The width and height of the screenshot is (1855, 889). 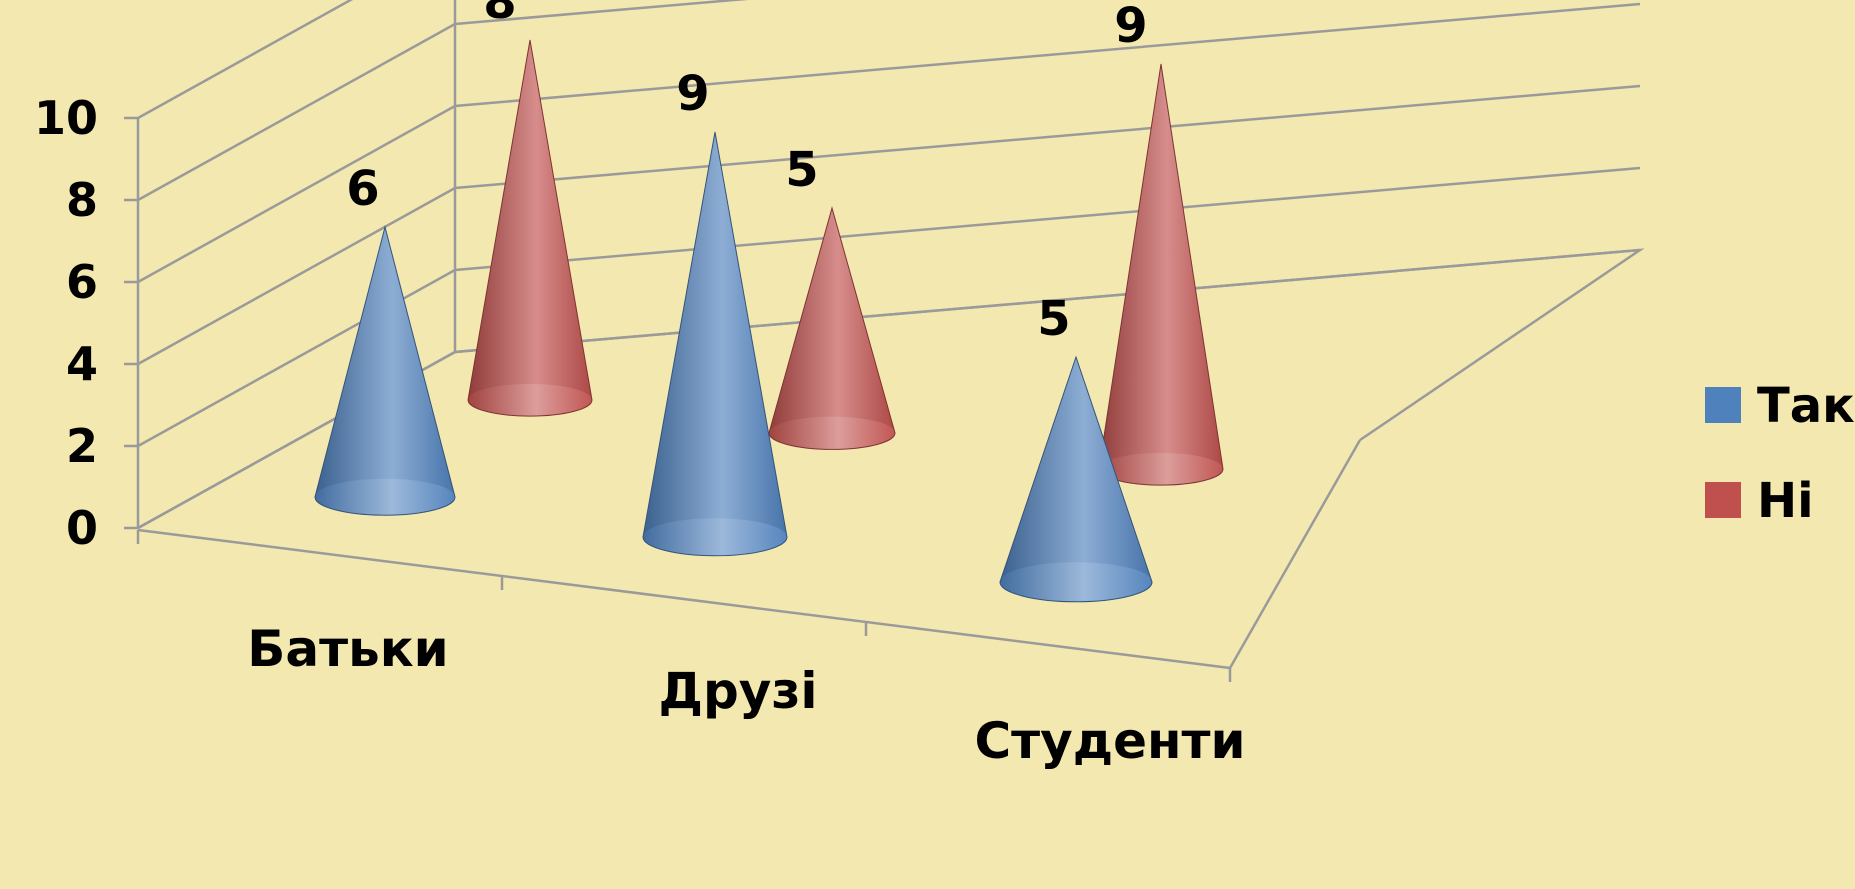 I want to click on floor-right-edge, so click(x=1295, y=554).